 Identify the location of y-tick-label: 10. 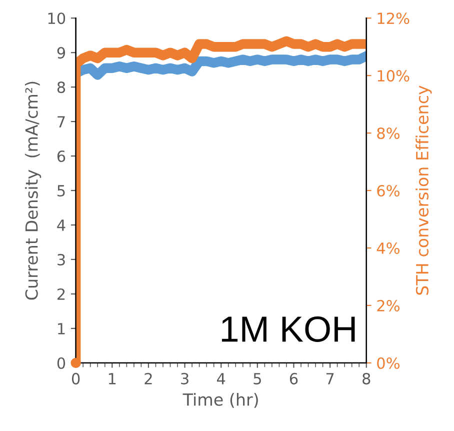
(57, 18).